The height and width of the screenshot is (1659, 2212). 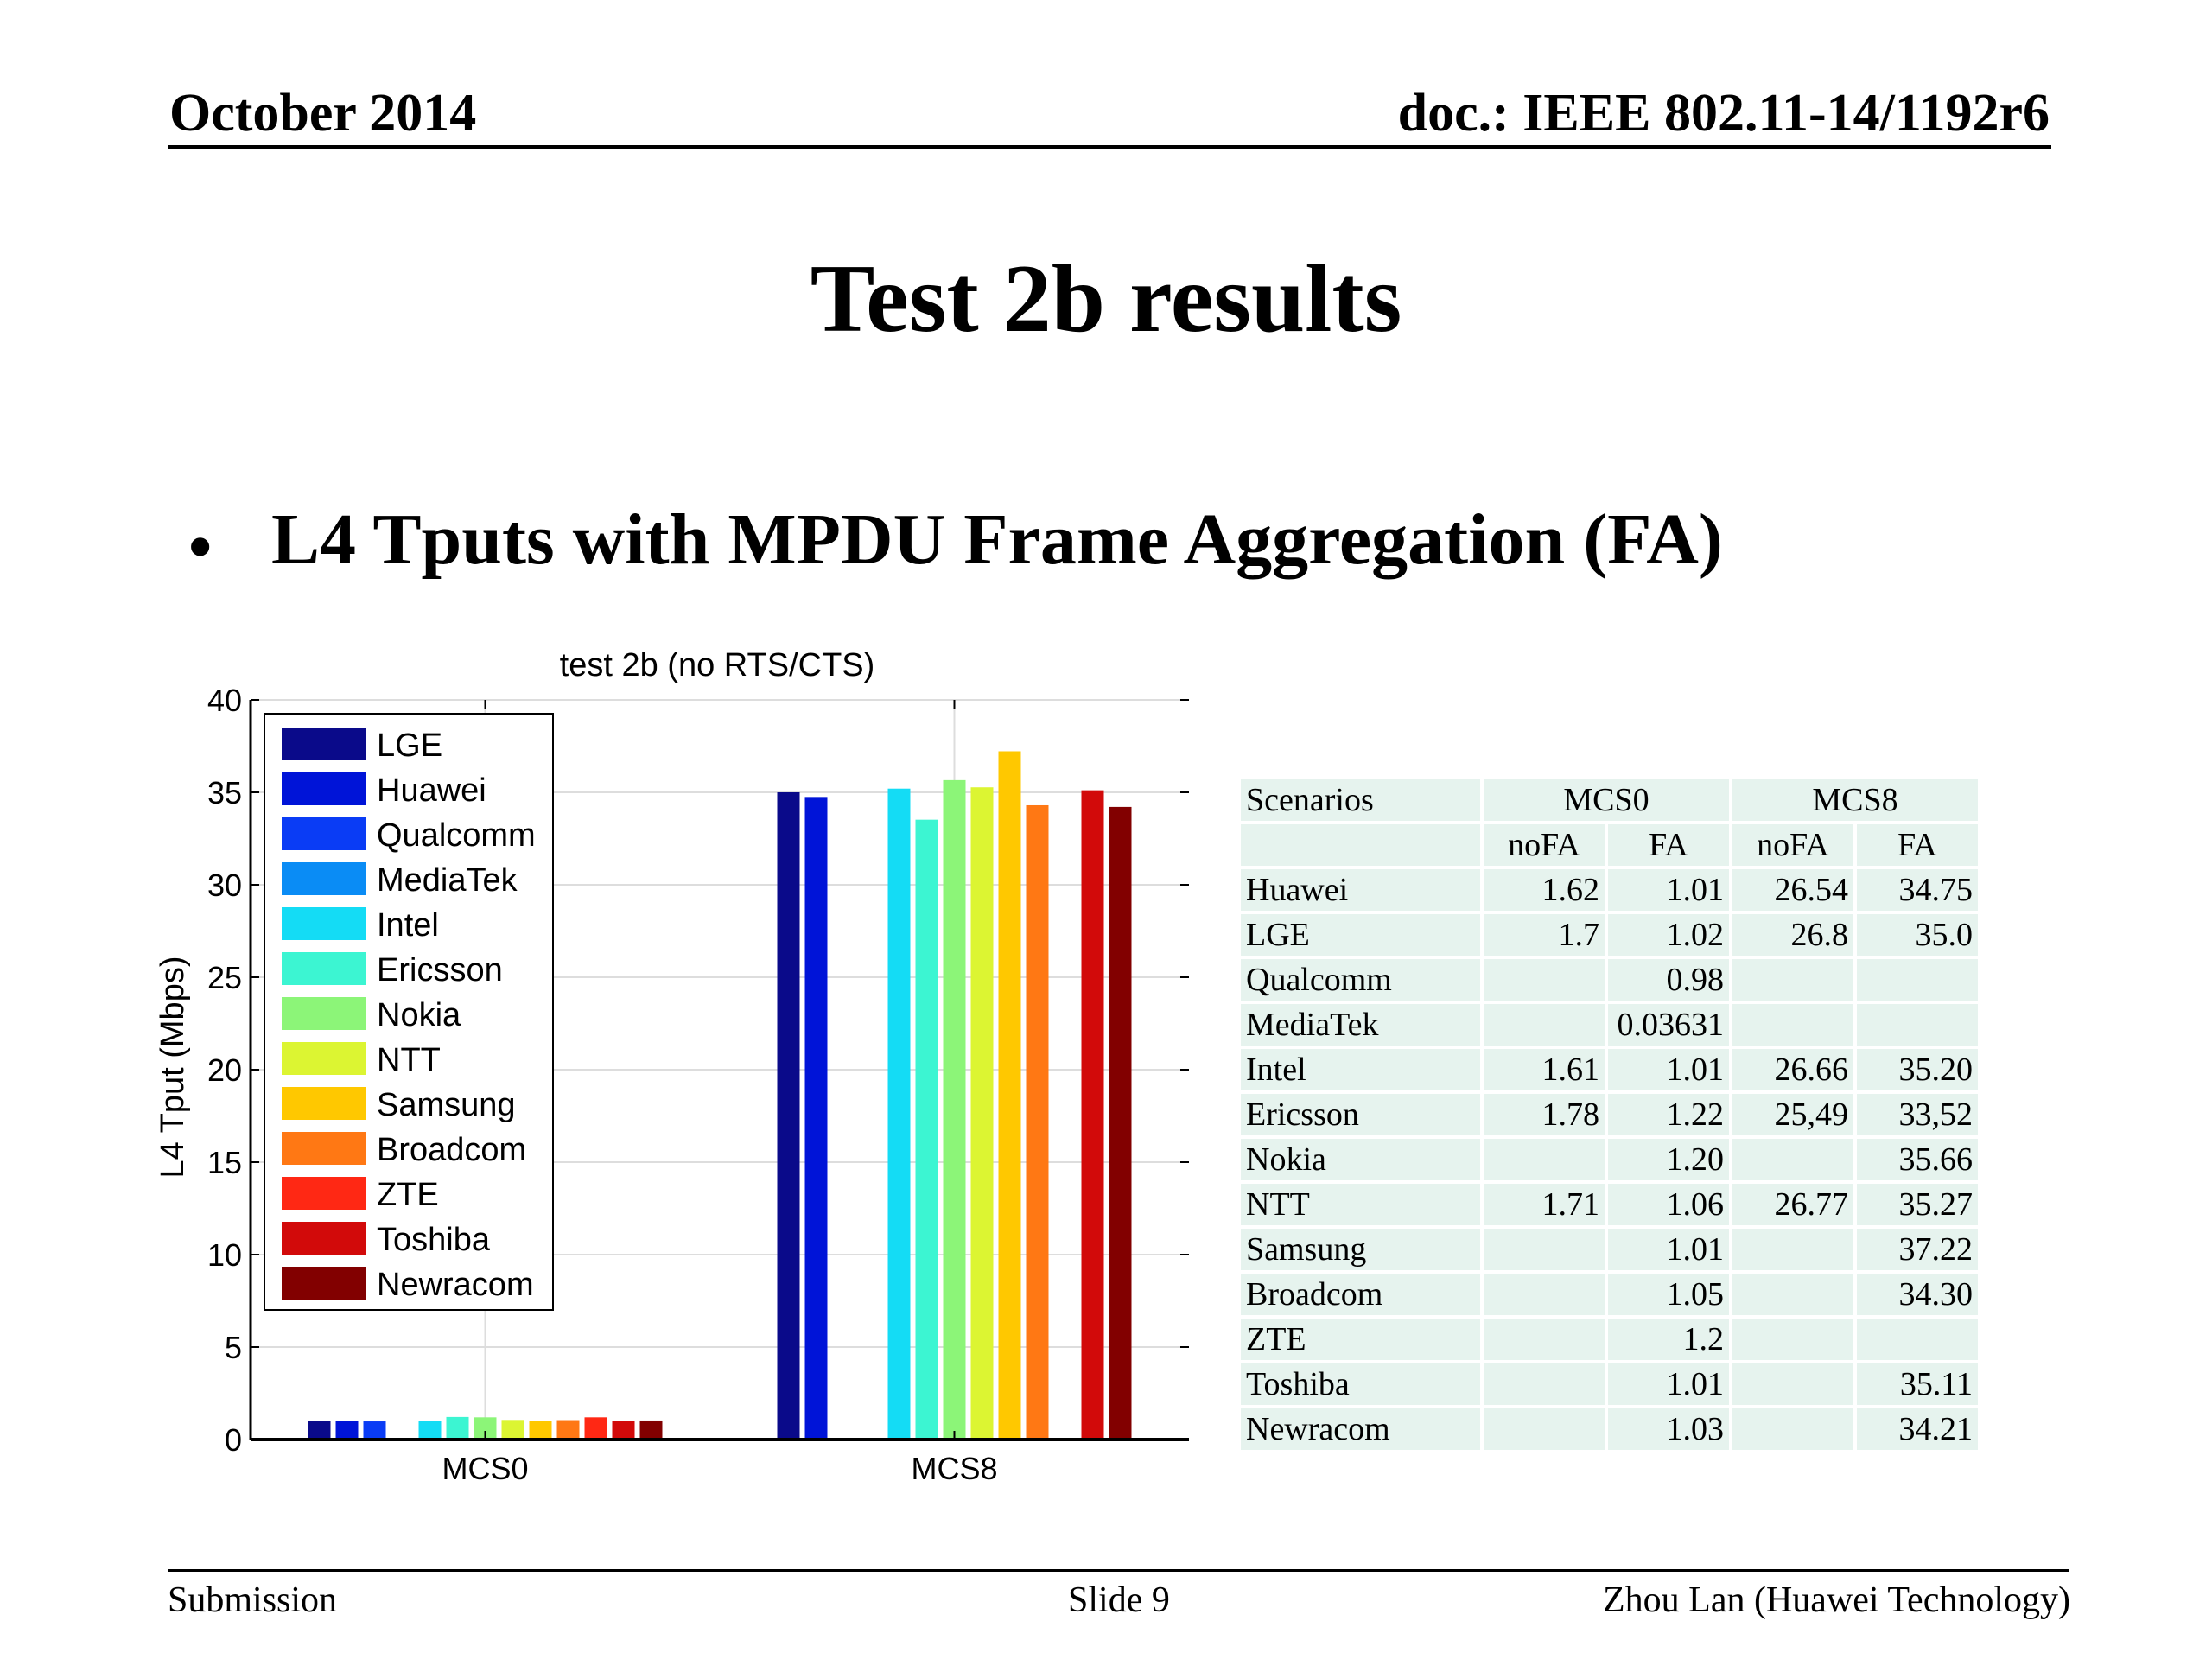 I want to click on table-cell: 35.27, so click(x=1917, y=1204).